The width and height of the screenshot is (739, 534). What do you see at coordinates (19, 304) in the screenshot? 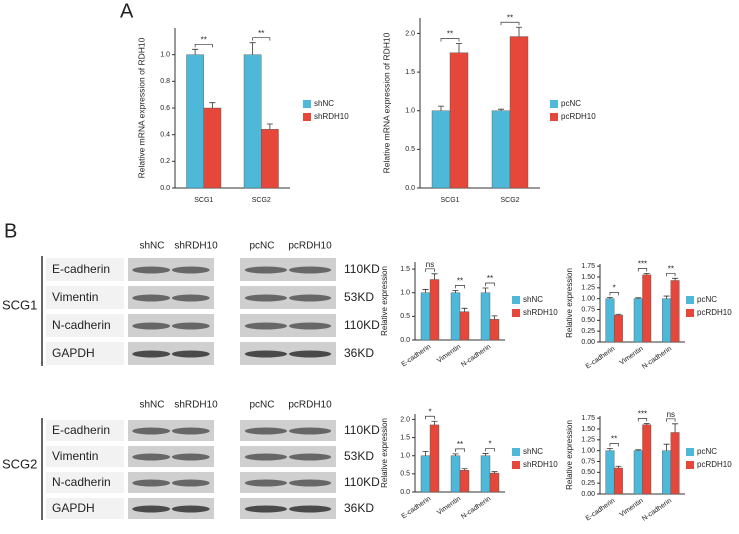
I see `group-label: SCG1` at bounding box center [19, 304].